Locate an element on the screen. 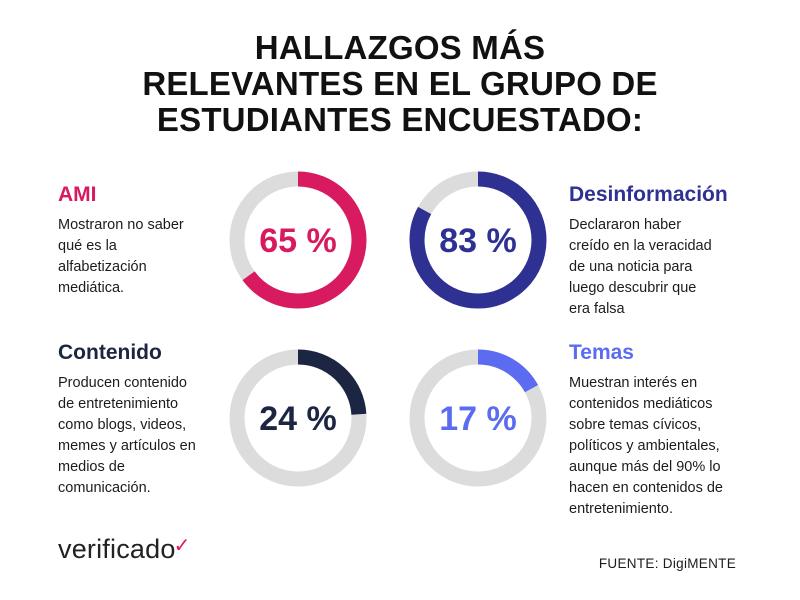 The width and height of the screenshot is (800, 600). donut-svg-ami: 65 % is located at coordinates (298, 240).